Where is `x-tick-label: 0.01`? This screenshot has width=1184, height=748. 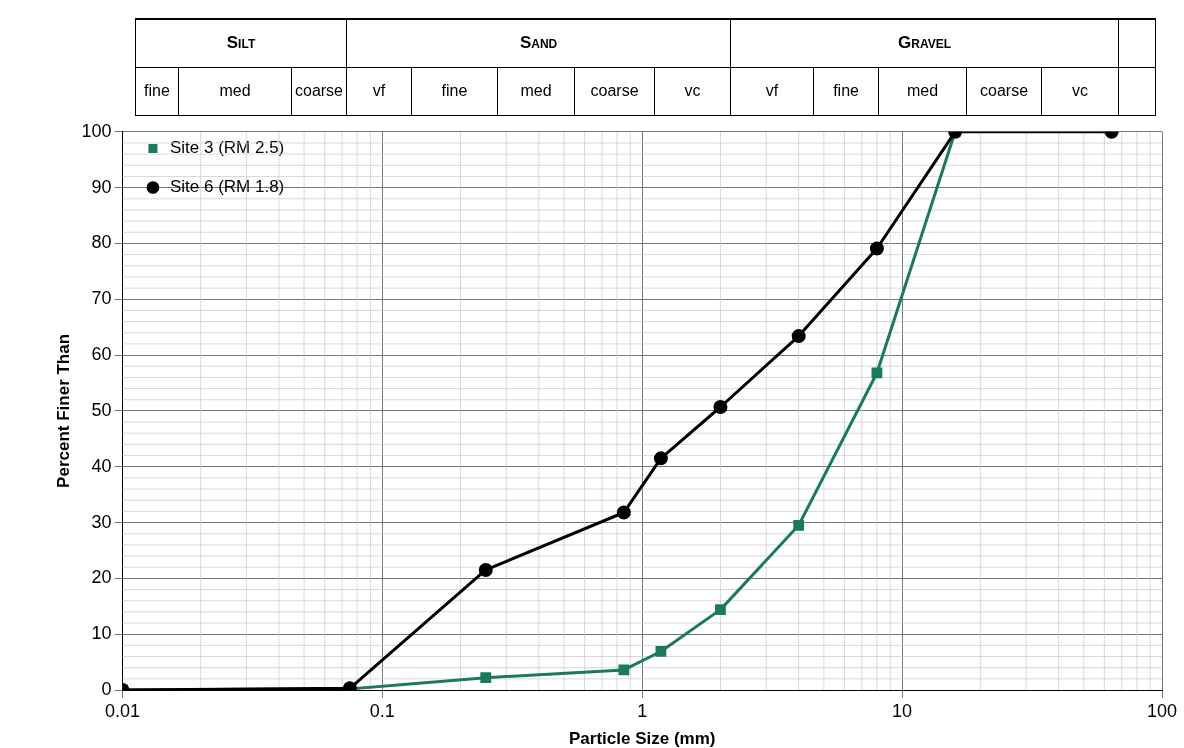 x-tick-label: 0.01 is located at coordinates (122, 710).